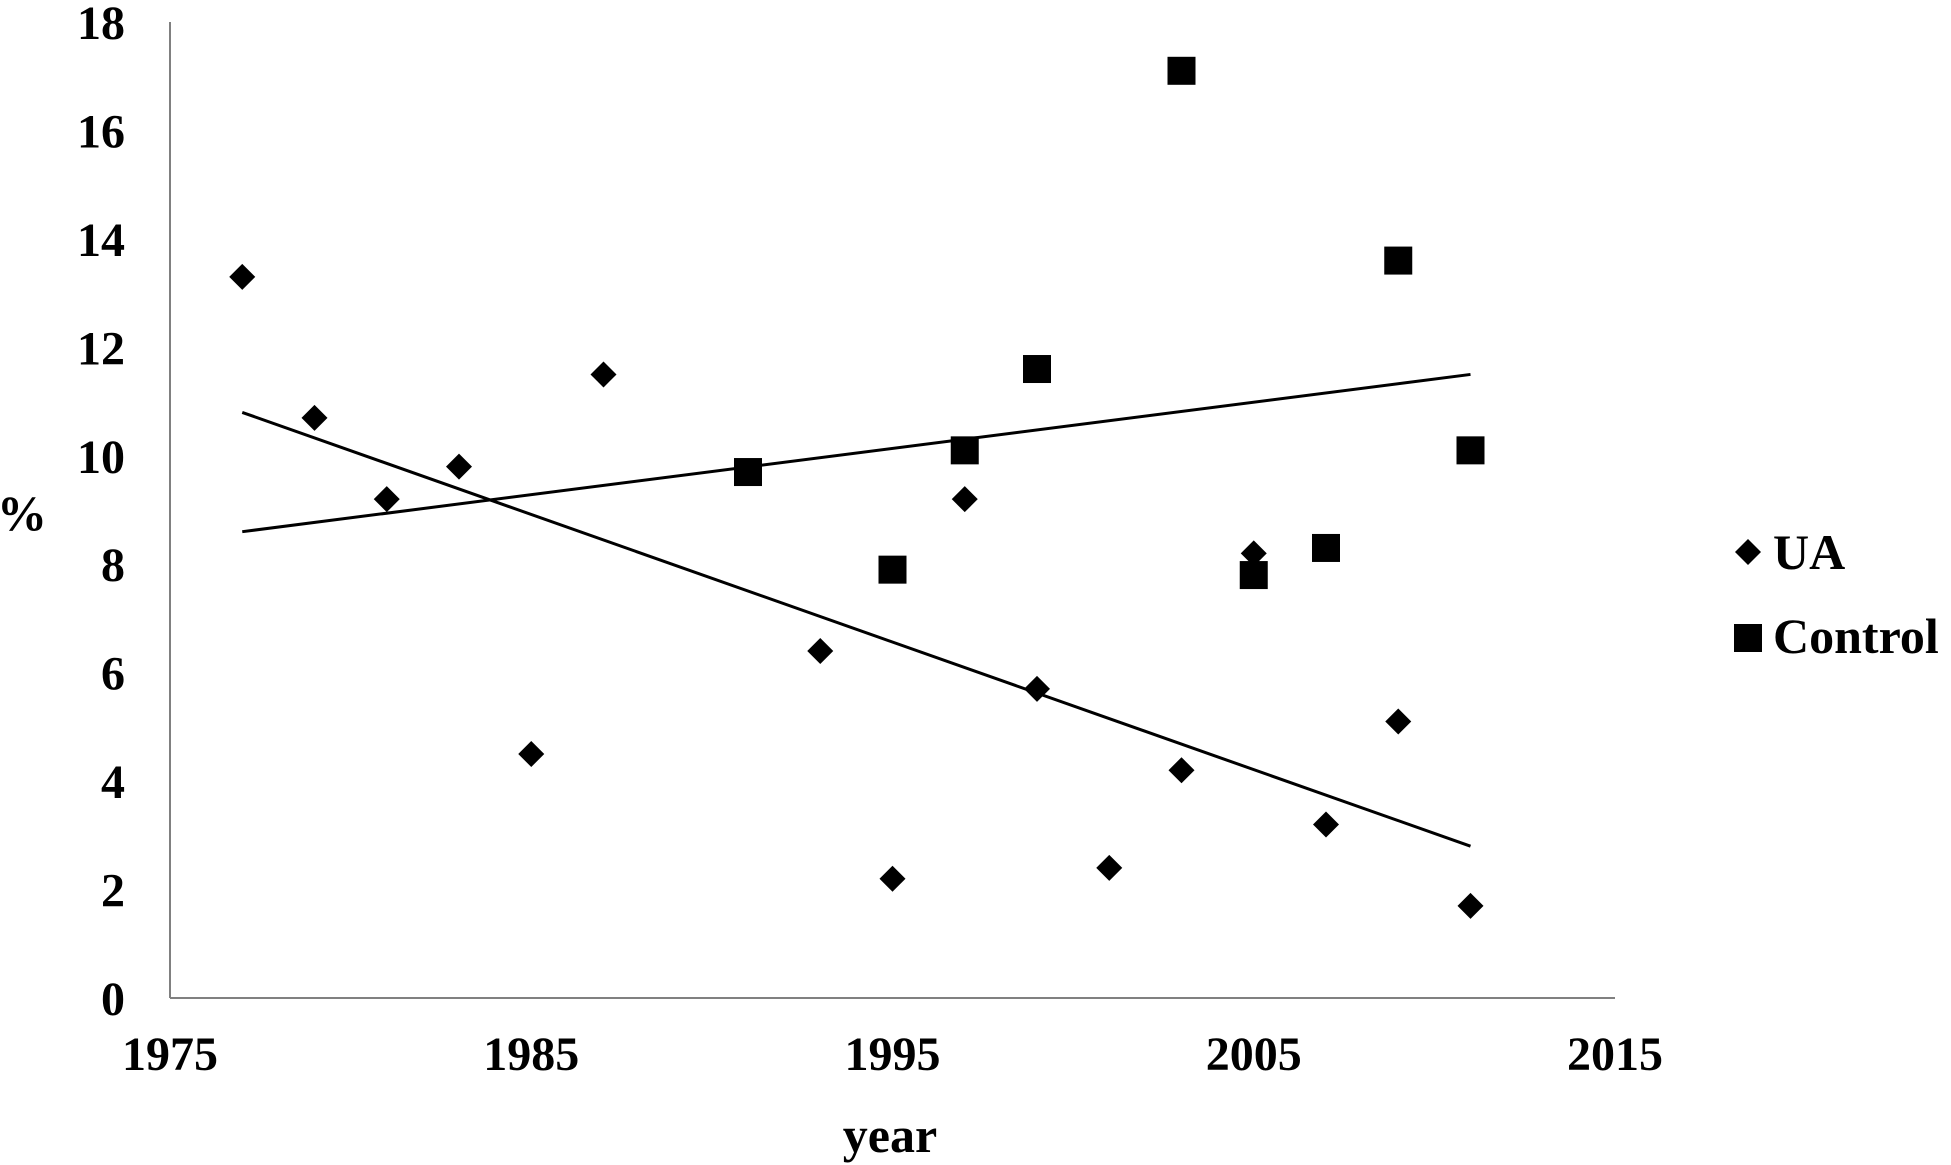 This screenshot has height=1165, width=1951. What do you see at coordinates (890, 1135) in the screenshot?
I see `x-axis-title: year` at bounding box center [890, 1135].